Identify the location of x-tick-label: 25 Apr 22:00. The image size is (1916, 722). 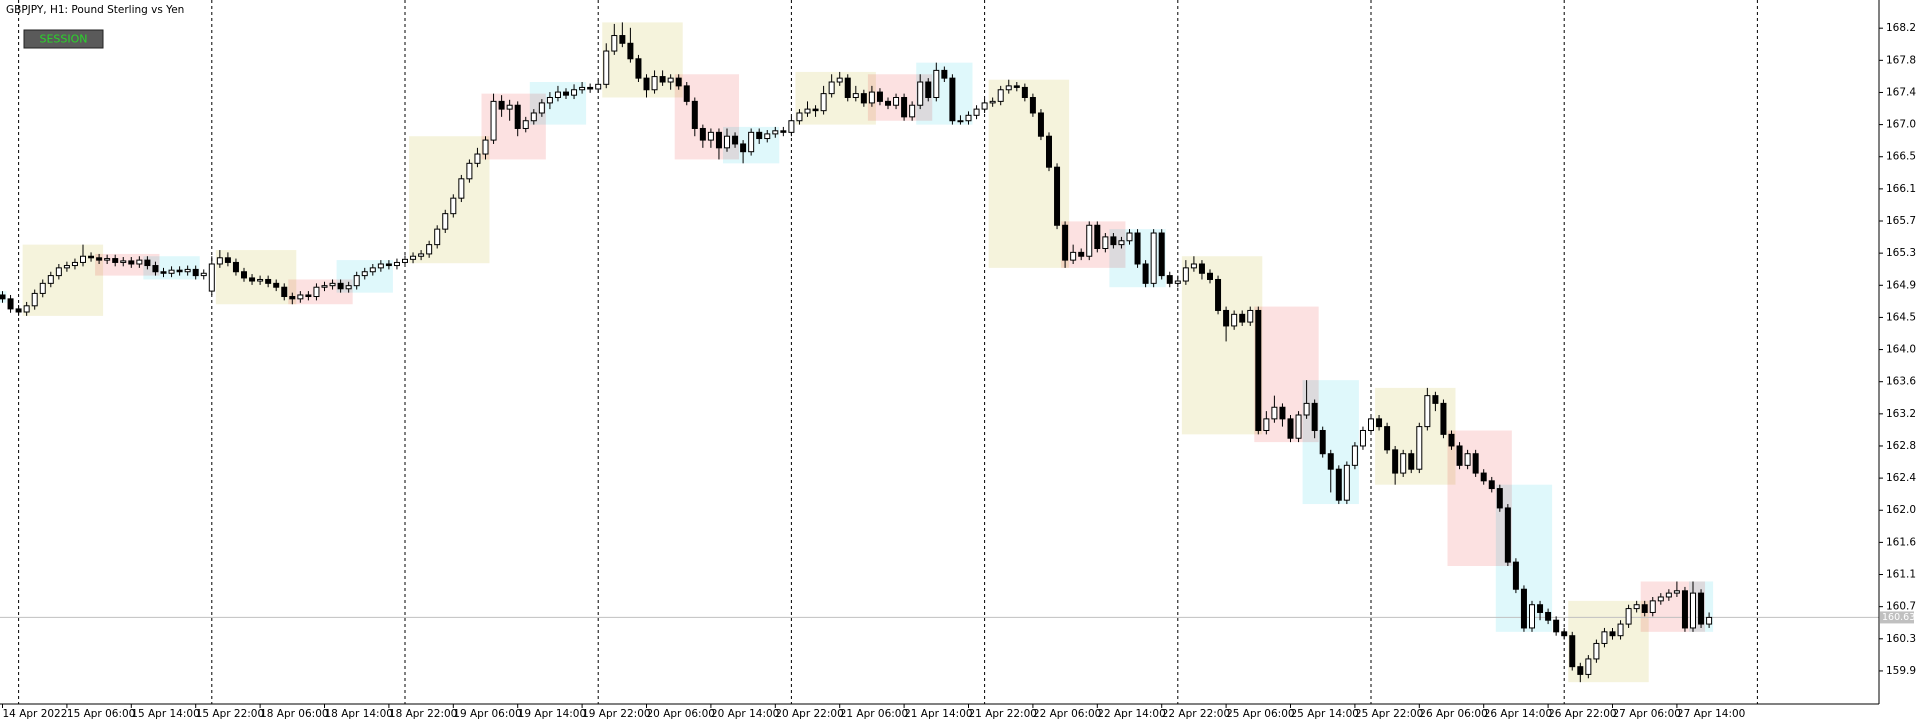
(1389, 714).